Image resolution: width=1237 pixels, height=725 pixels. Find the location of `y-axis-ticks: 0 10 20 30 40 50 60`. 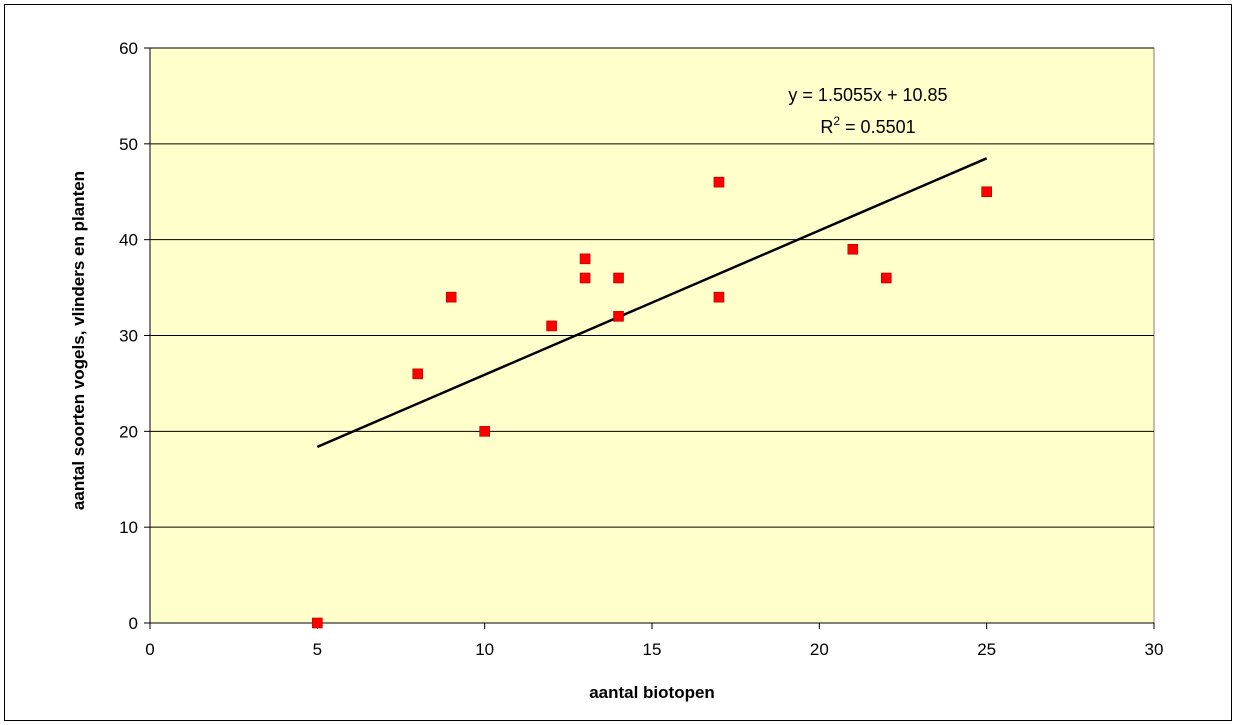

y-axis-ticks: 0 10 20 30 40 50 60 is located at coordinates (134, 336).